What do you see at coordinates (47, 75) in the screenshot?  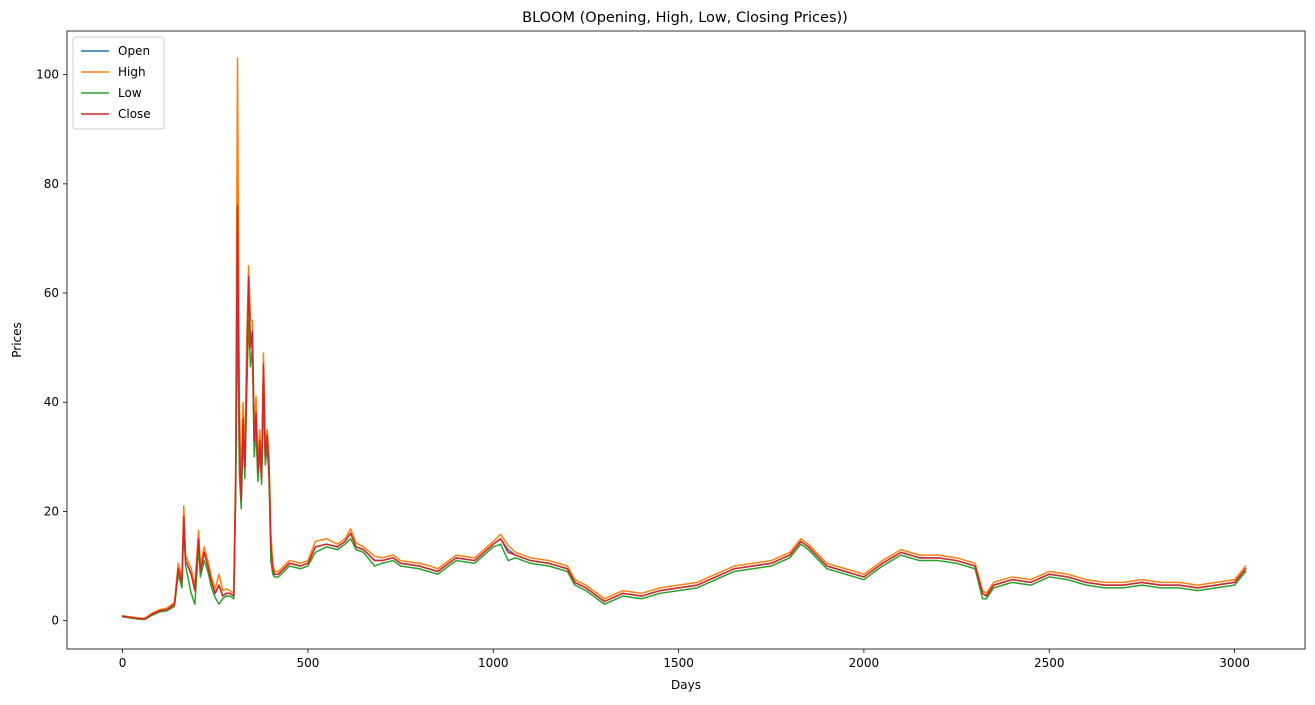 I see `y-tick-label: 100` at bounding box center [47, 75].